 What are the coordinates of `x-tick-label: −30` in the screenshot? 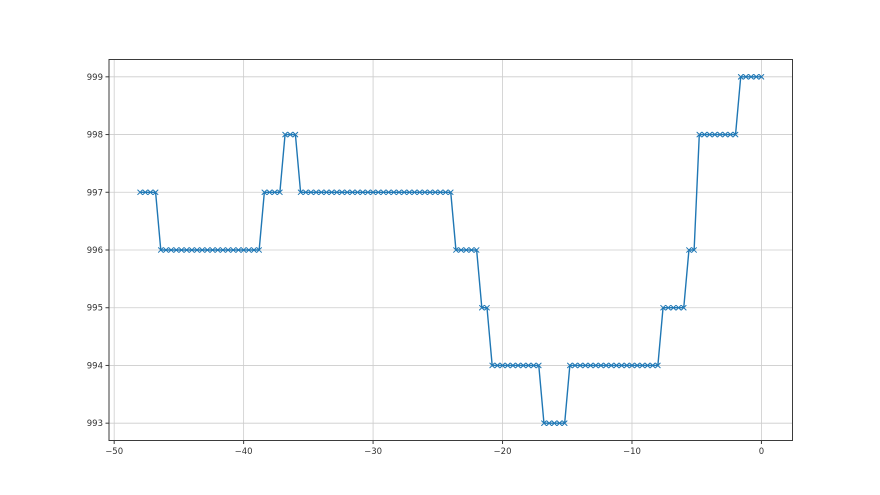 It's located at (373, 452).